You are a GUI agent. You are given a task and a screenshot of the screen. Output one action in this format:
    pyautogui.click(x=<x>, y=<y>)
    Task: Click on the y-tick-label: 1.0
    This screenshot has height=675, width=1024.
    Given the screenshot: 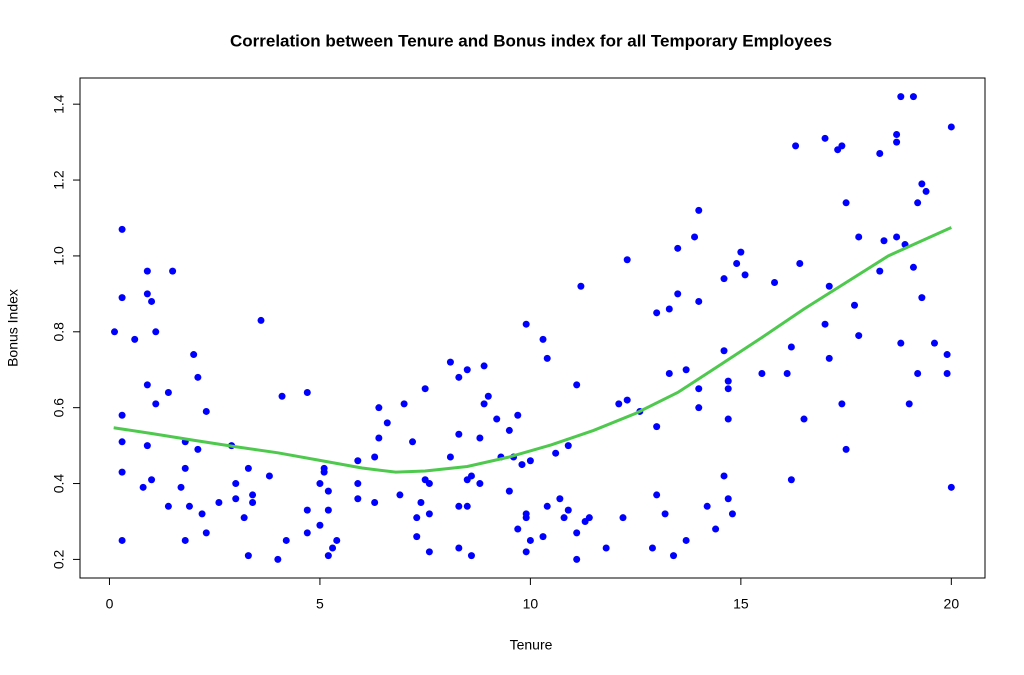 What is the action you would take?
    pyautogui.click(x=59, y=256)
    